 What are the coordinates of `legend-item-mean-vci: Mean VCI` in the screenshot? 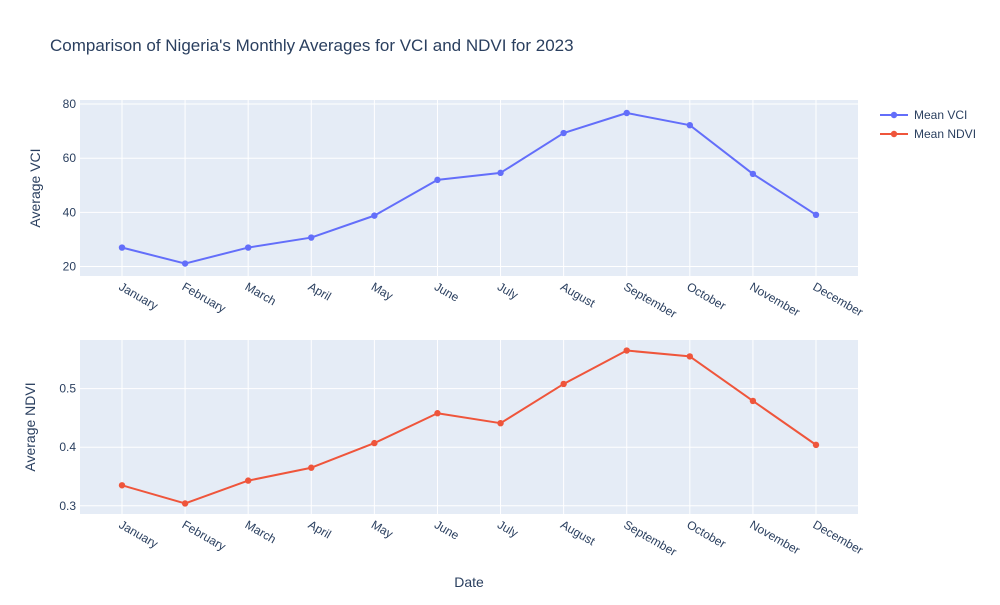 It's located at (923, 115).